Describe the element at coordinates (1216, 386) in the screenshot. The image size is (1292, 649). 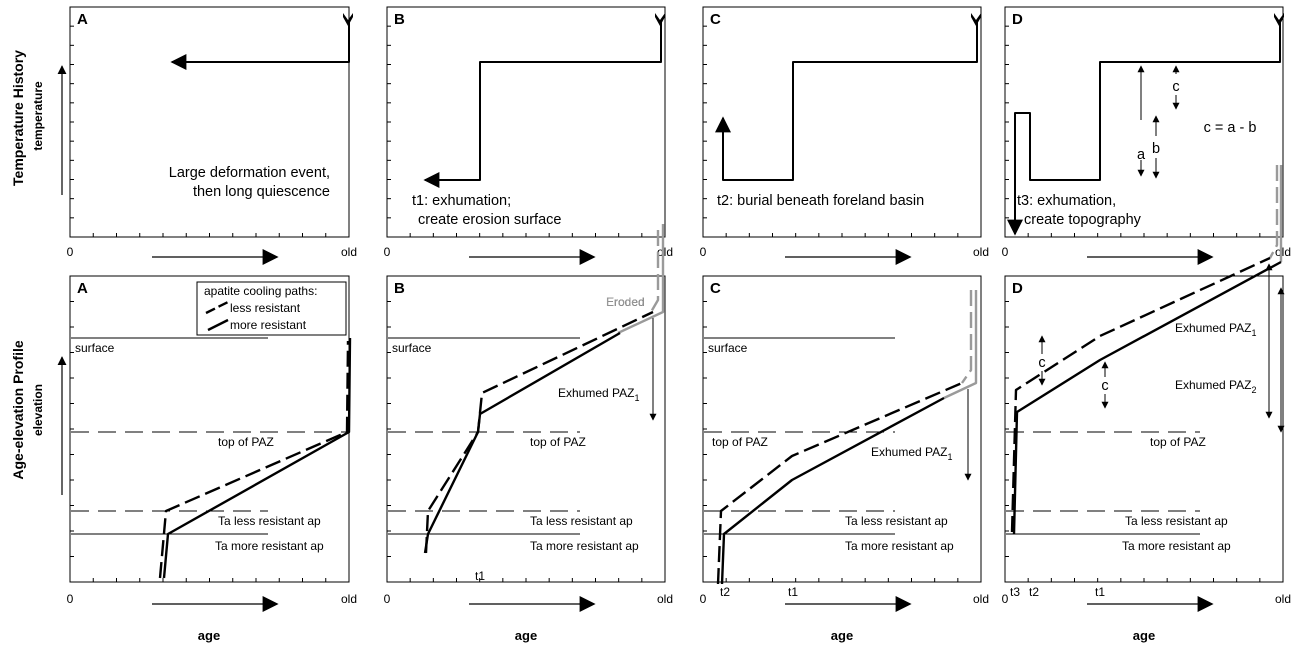
I see `exhumed-paz2-label: Exhumed PAZ2` at that location.